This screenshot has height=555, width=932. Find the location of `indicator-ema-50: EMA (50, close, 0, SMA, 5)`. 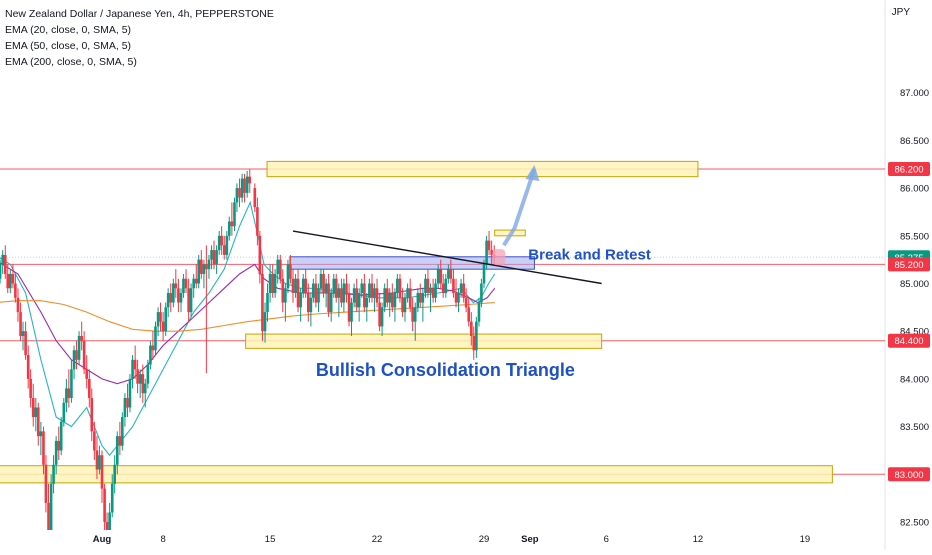

indicator-ema-50: EMA (50, close, 0, SMA, 5) is located at coordinates (68, 46).